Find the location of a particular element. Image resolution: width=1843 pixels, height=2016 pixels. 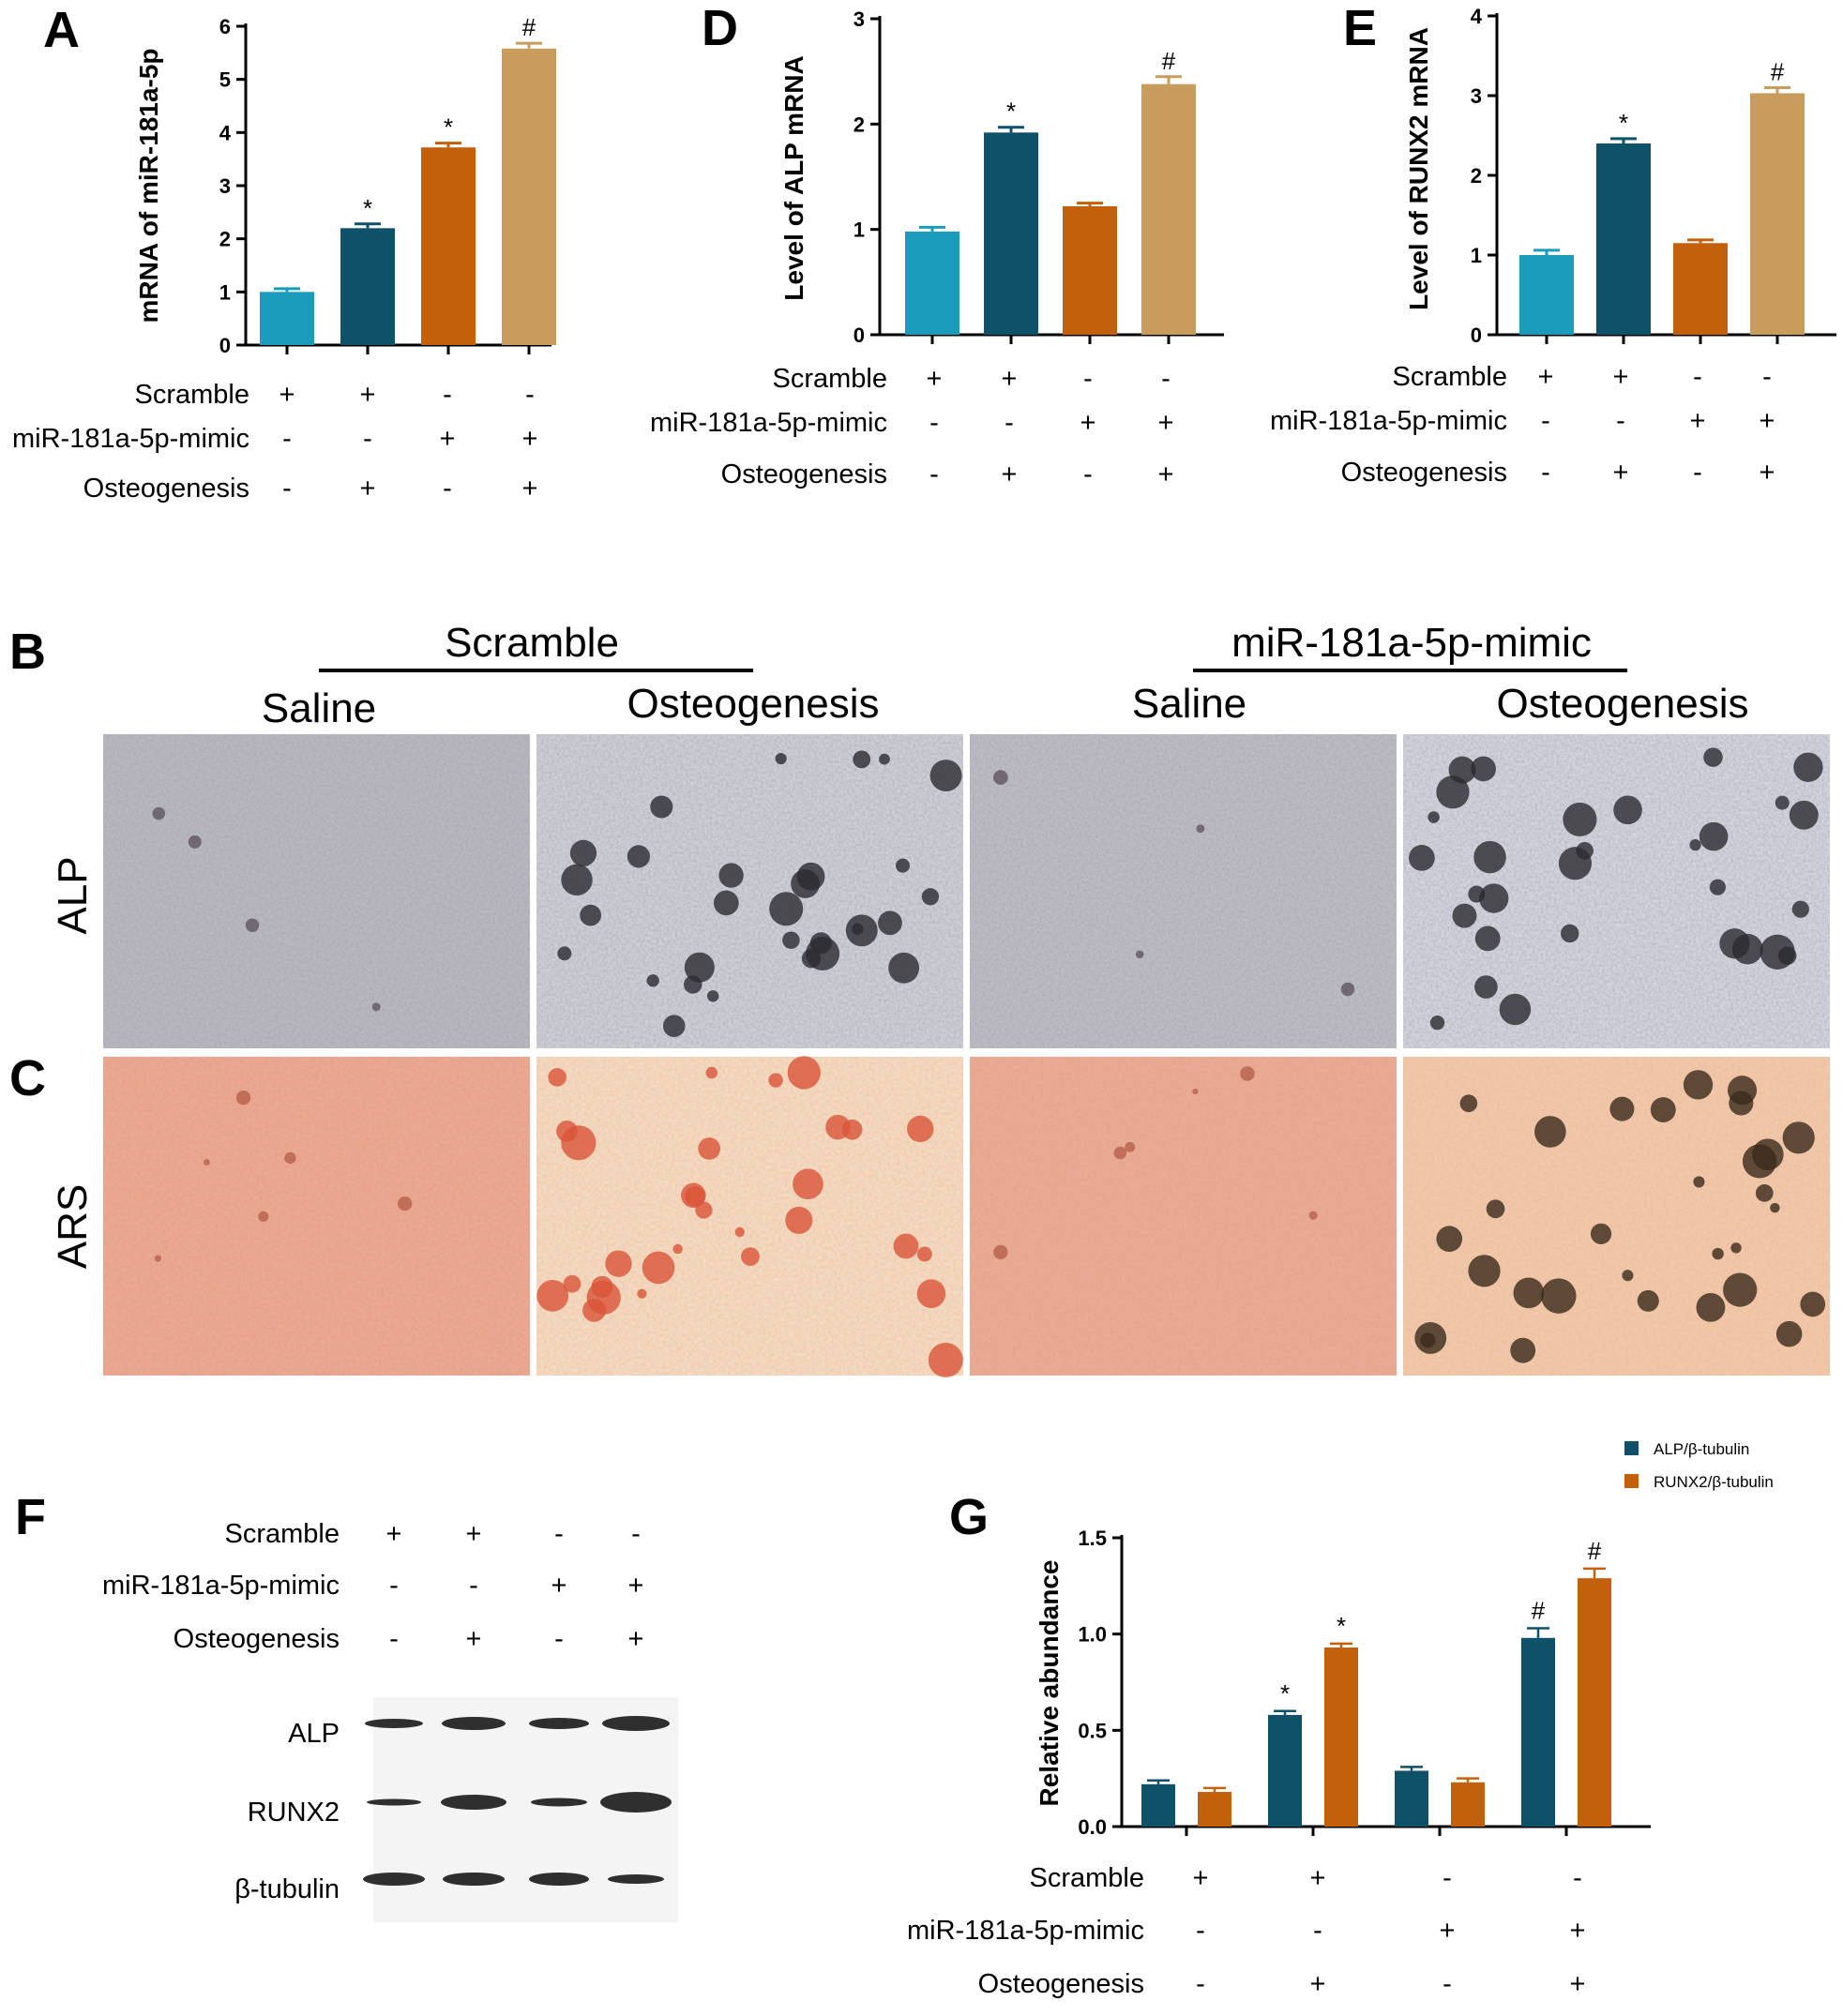

micrograph-ars is located at coordinates (749, 1216).